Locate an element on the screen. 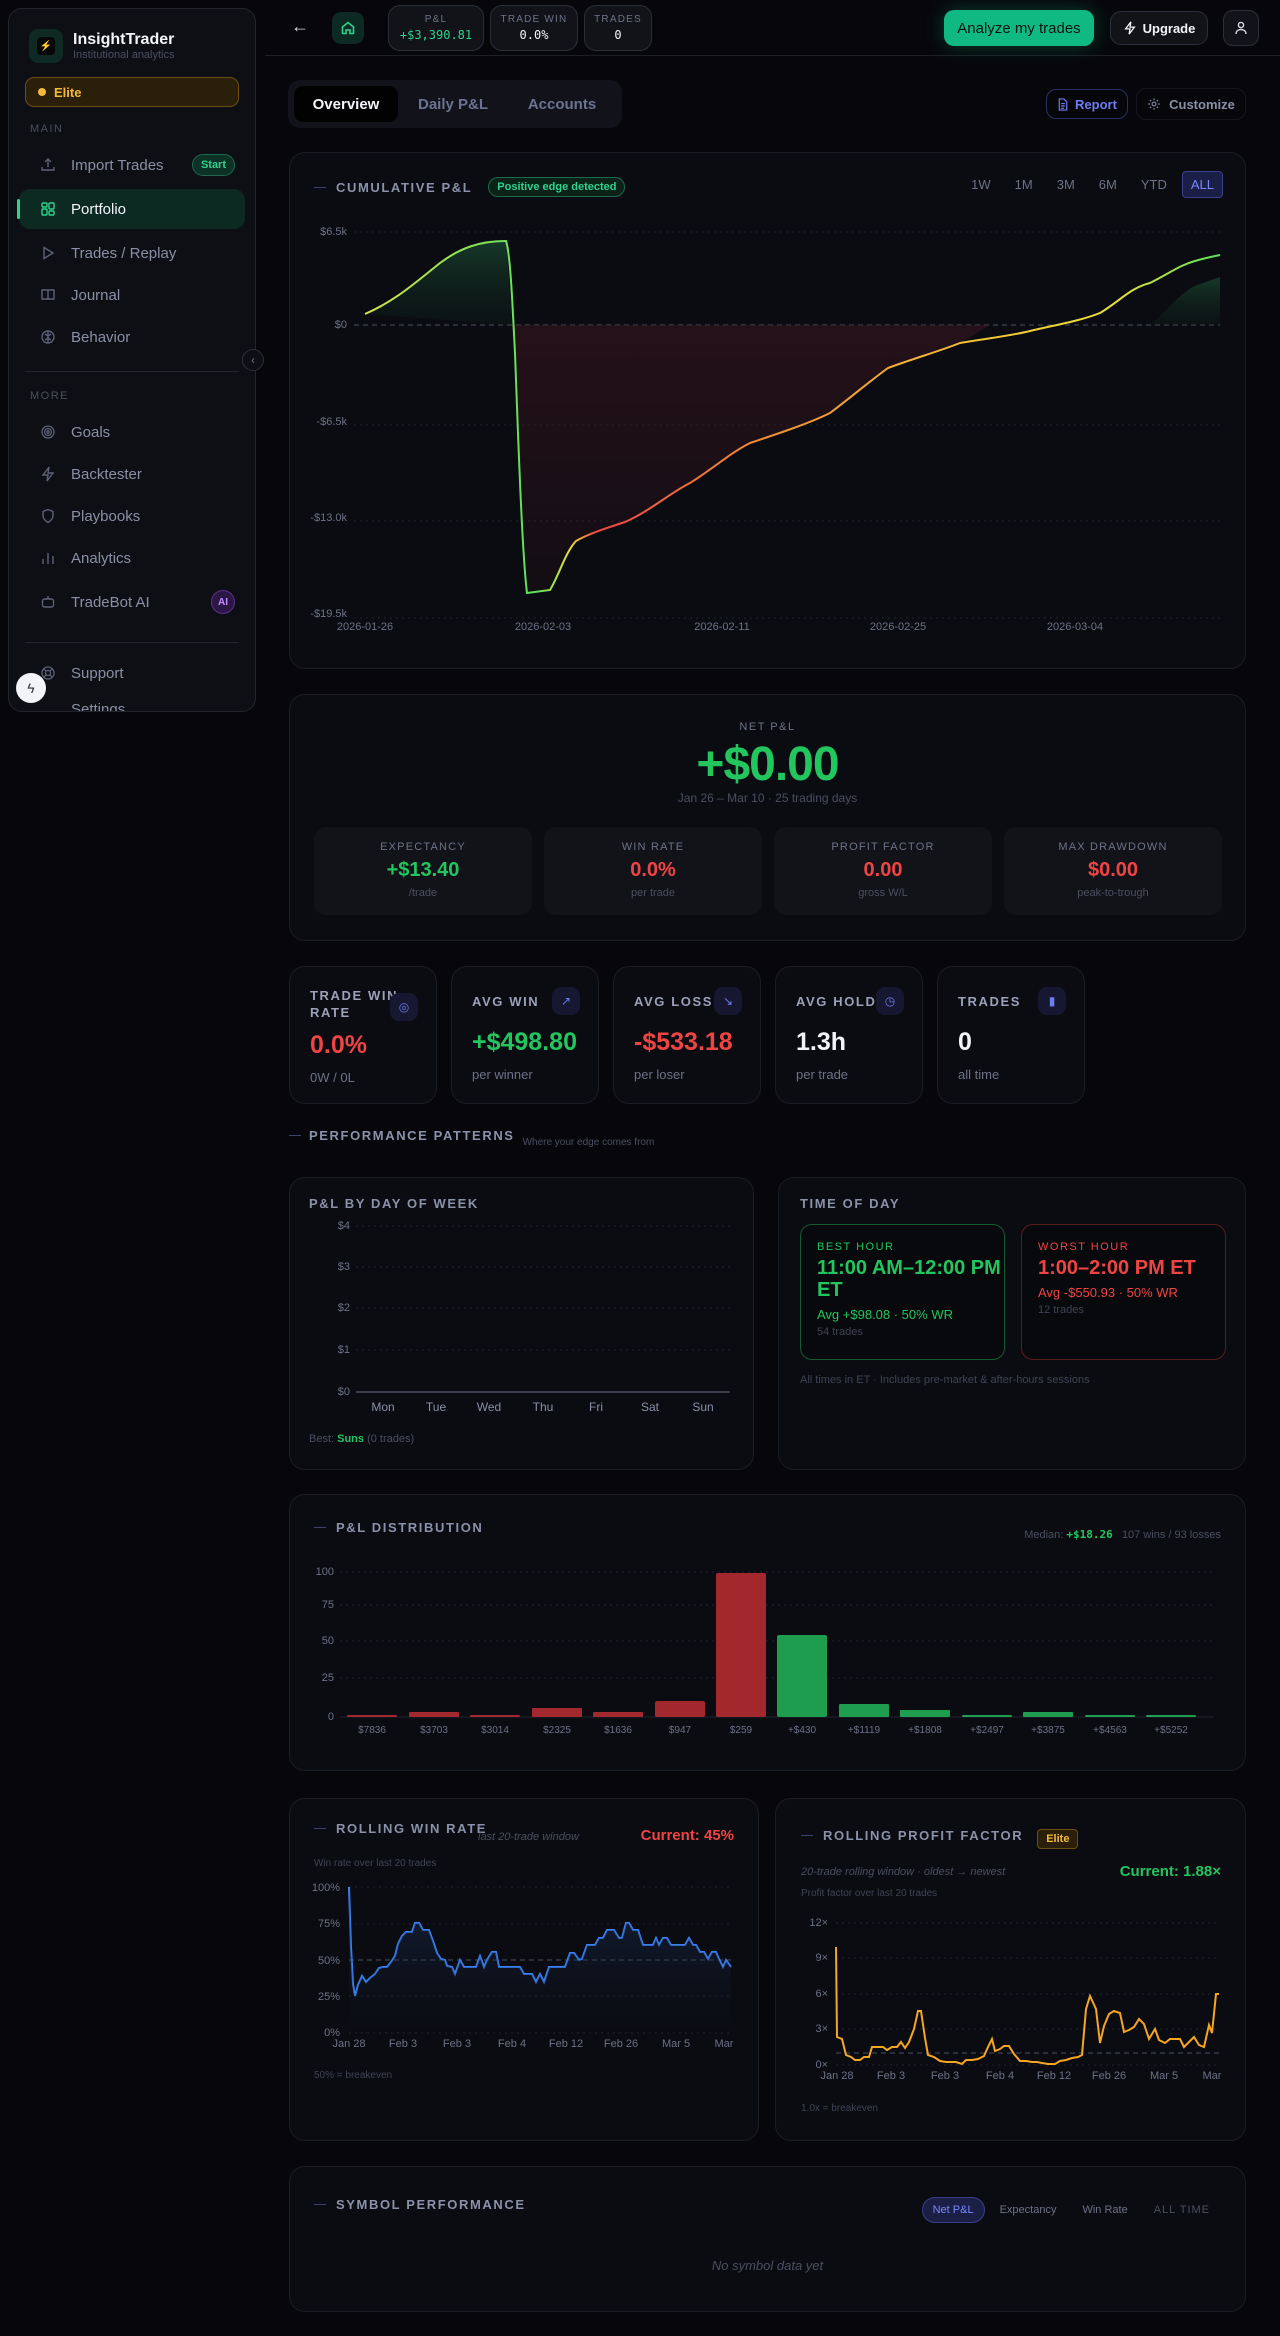  page-tabs: Overview Daily P&L Accounts is located at coordinates (455, 104).